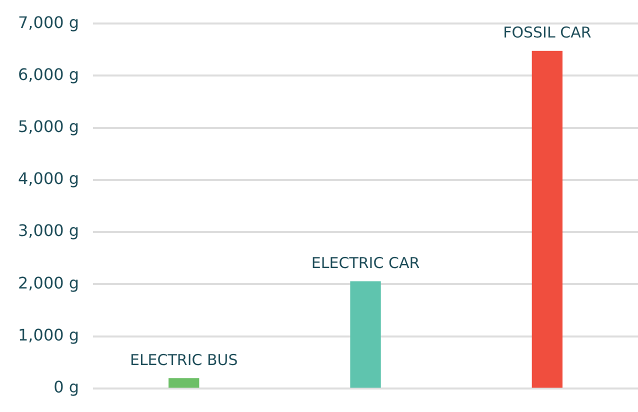  I want to click on x-tick-label: ELECTRIC CAR, so click(365, 263).